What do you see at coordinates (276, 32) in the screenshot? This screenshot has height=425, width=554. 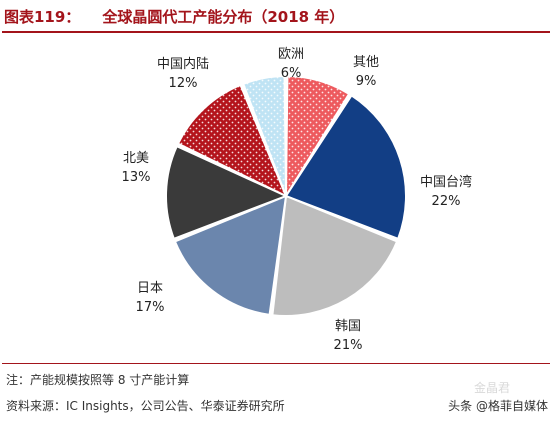 I see `title-divider` at bounding box center [276, 32].